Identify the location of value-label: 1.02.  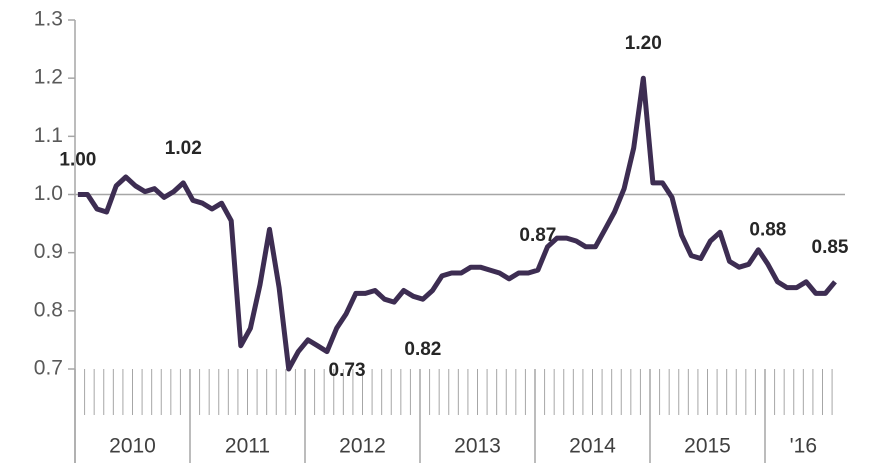
(183, 148).